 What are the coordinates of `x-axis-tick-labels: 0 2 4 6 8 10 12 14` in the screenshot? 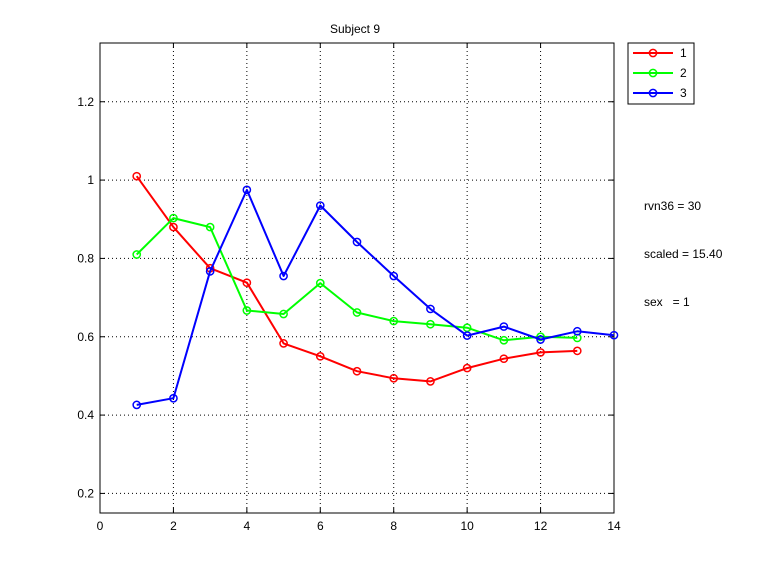 It's located at (359, 526).